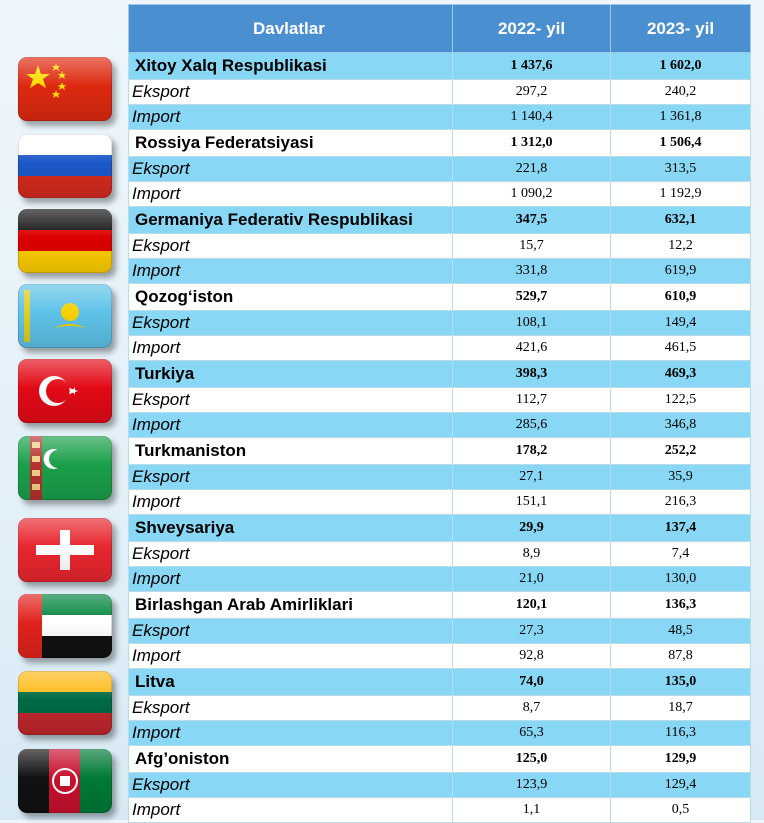 The height and width of the screenshot is (823, 764). I want to click on table-row: Eksport 112,7 122,5, so click(439, 400).